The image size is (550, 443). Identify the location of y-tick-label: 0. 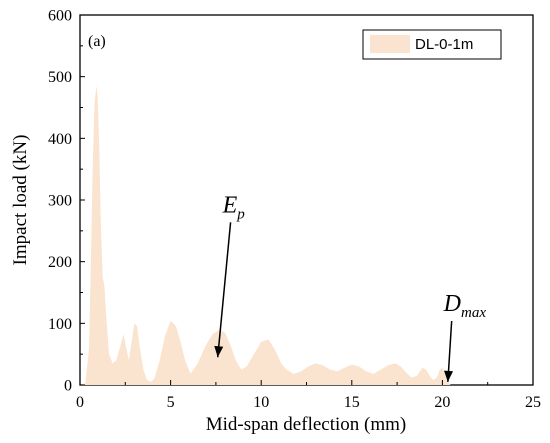
(68, 386).